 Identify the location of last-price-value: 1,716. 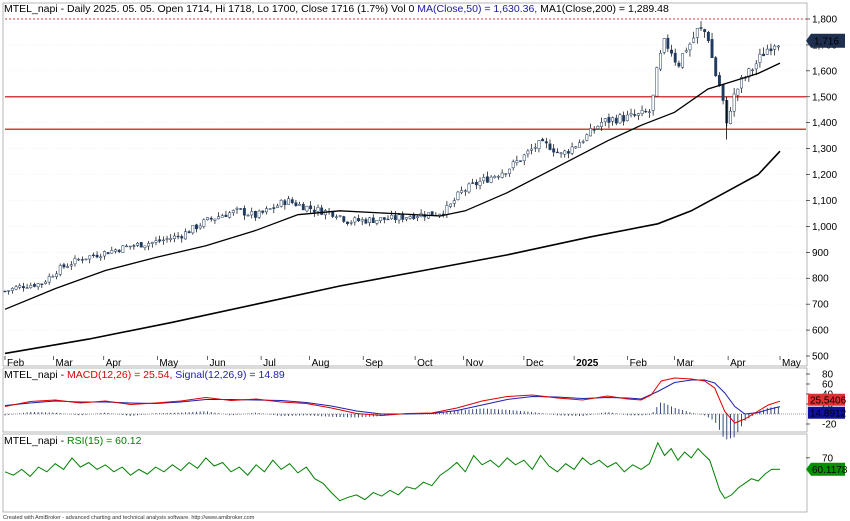
(826, 41).